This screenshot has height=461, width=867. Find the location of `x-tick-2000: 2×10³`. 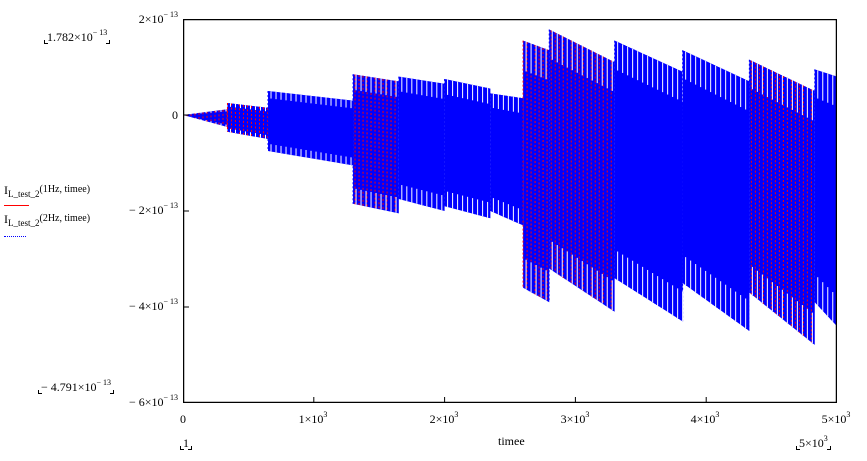

x-tick-2000: 2×10³ is located at coordinates (444, 418).